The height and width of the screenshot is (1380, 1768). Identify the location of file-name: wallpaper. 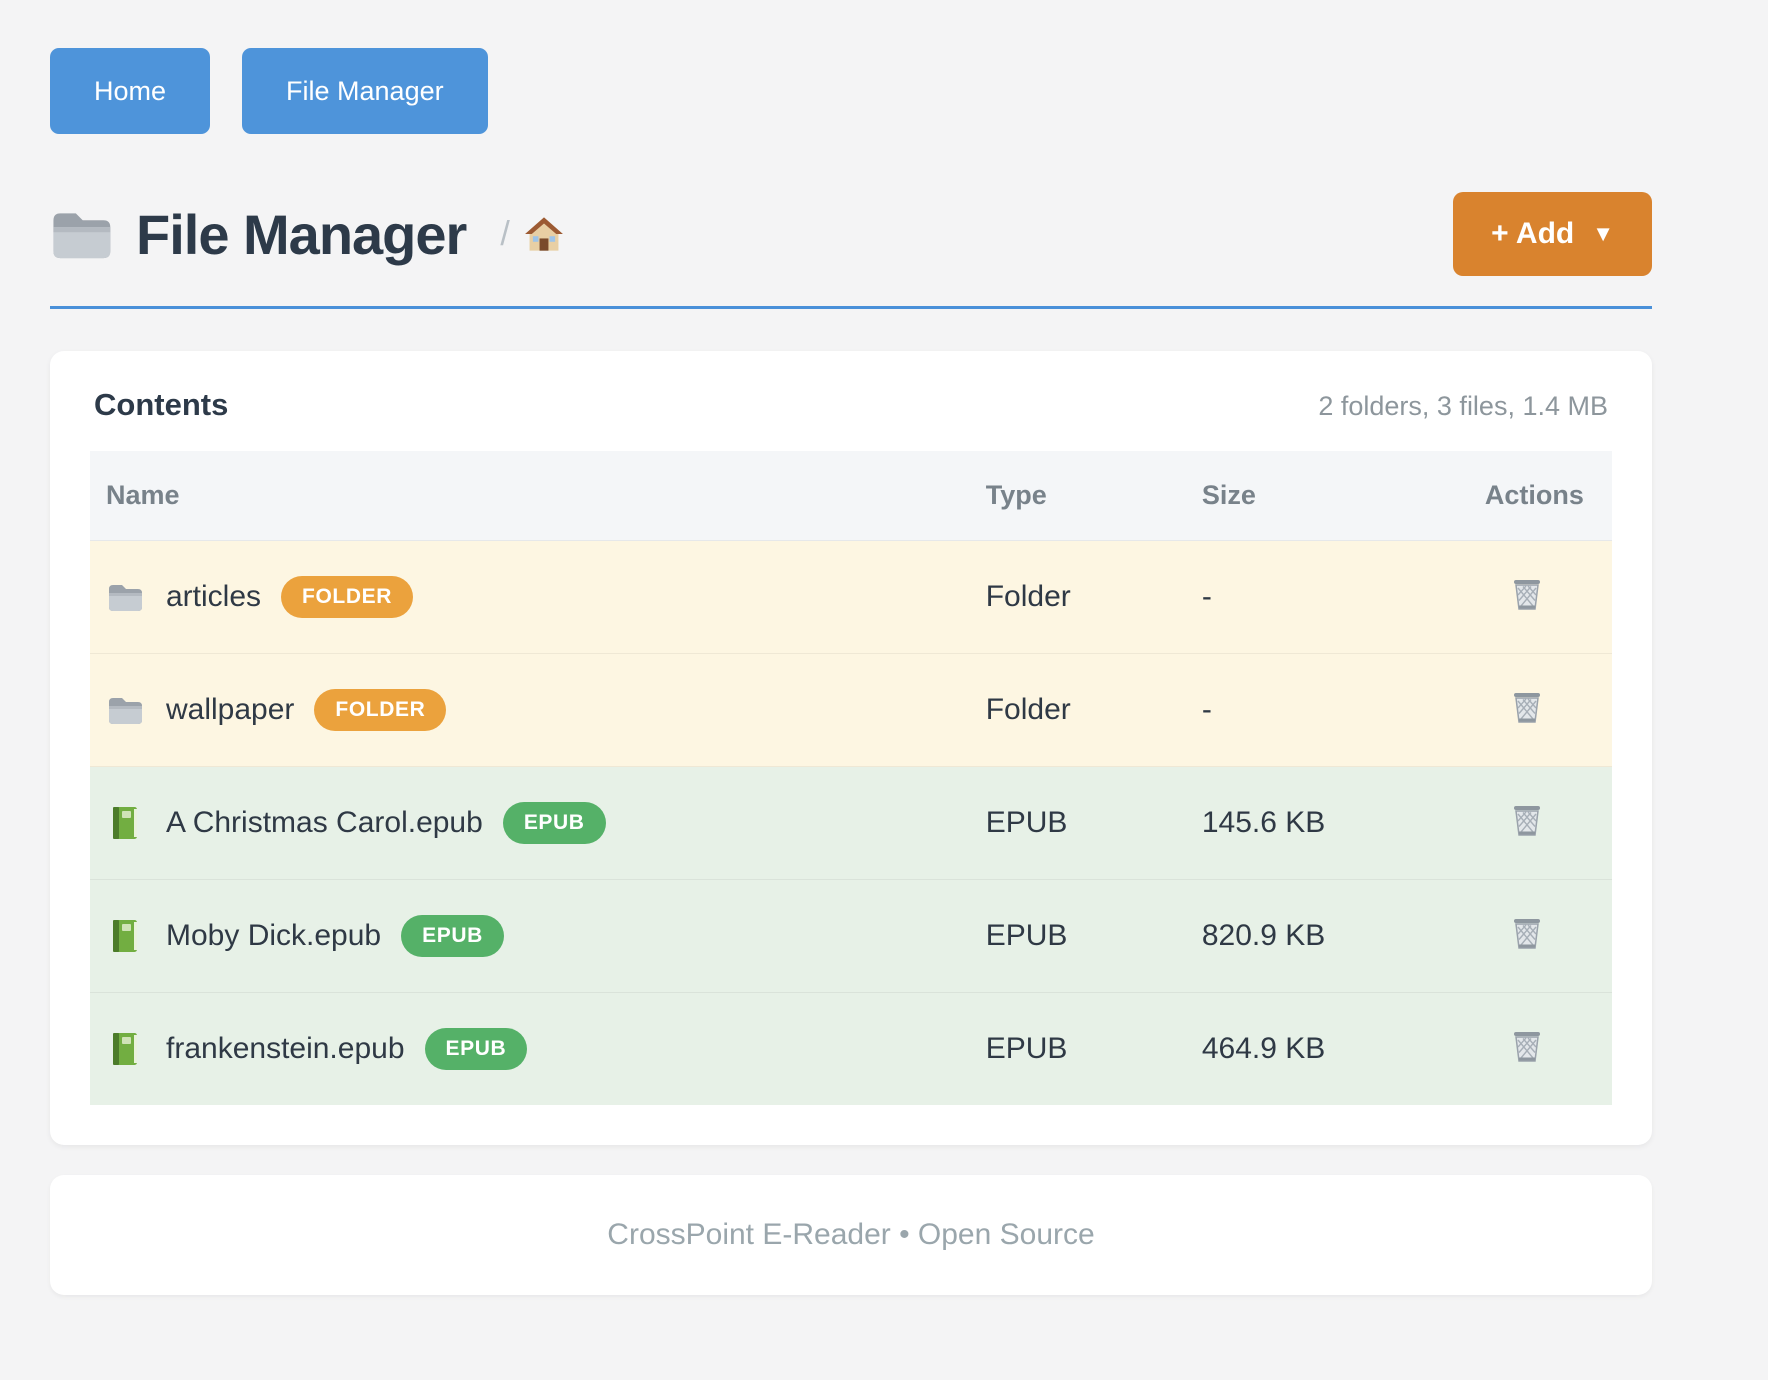
(230, 709).